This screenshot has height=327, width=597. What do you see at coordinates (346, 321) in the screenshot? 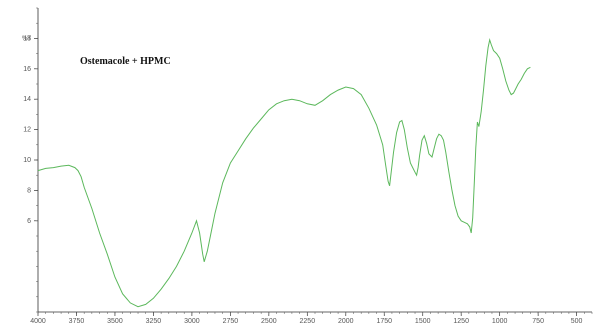
I see `x-tick-label: 2000` at bounding box center [346, 321].